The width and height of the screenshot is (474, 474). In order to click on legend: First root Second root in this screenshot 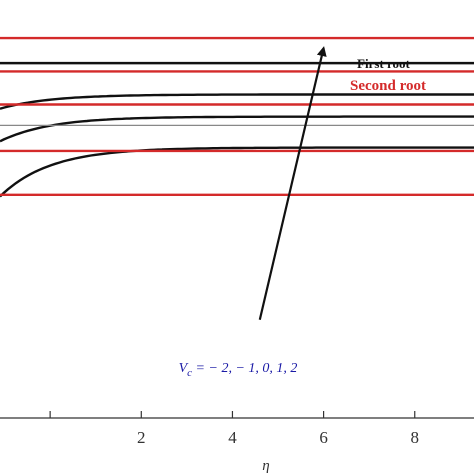, I will do `click(388, 75)`.